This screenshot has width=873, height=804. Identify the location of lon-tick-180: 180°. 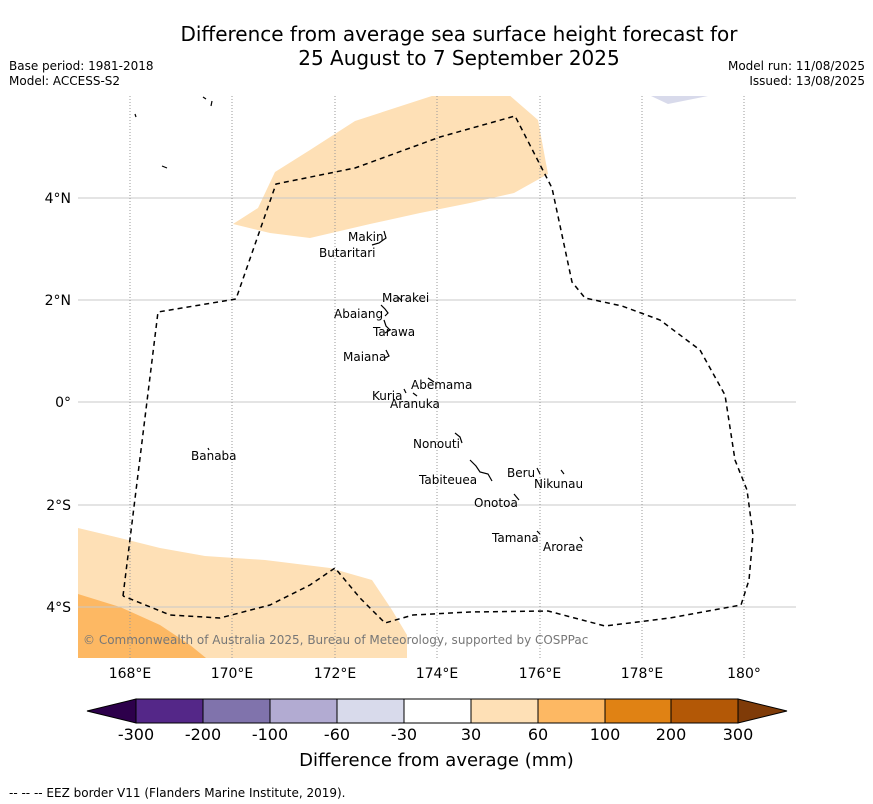
(744, 674).